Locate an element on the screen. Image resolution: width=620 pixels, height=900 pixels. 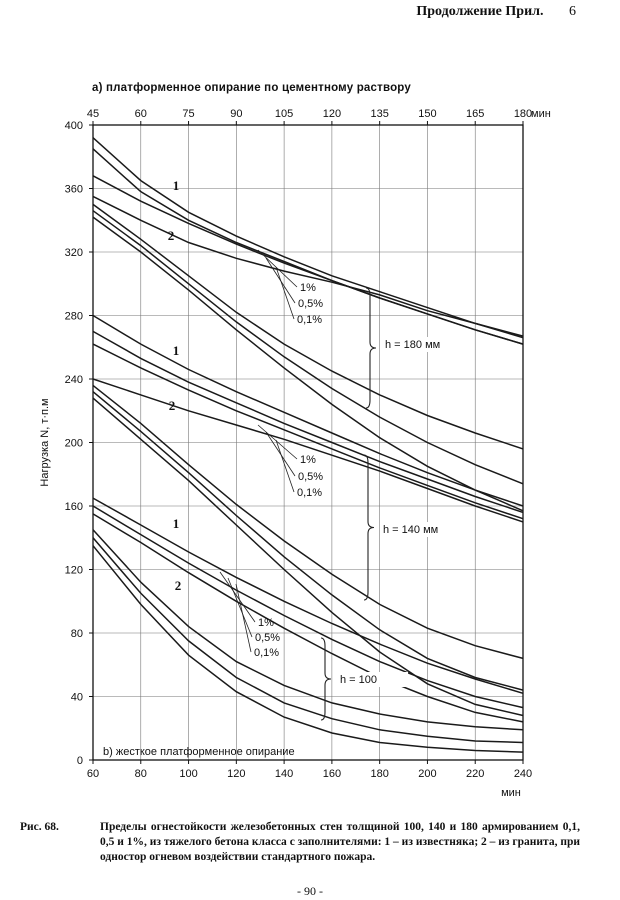
y-tick-label: 280 is located at coordinates (74, 317).